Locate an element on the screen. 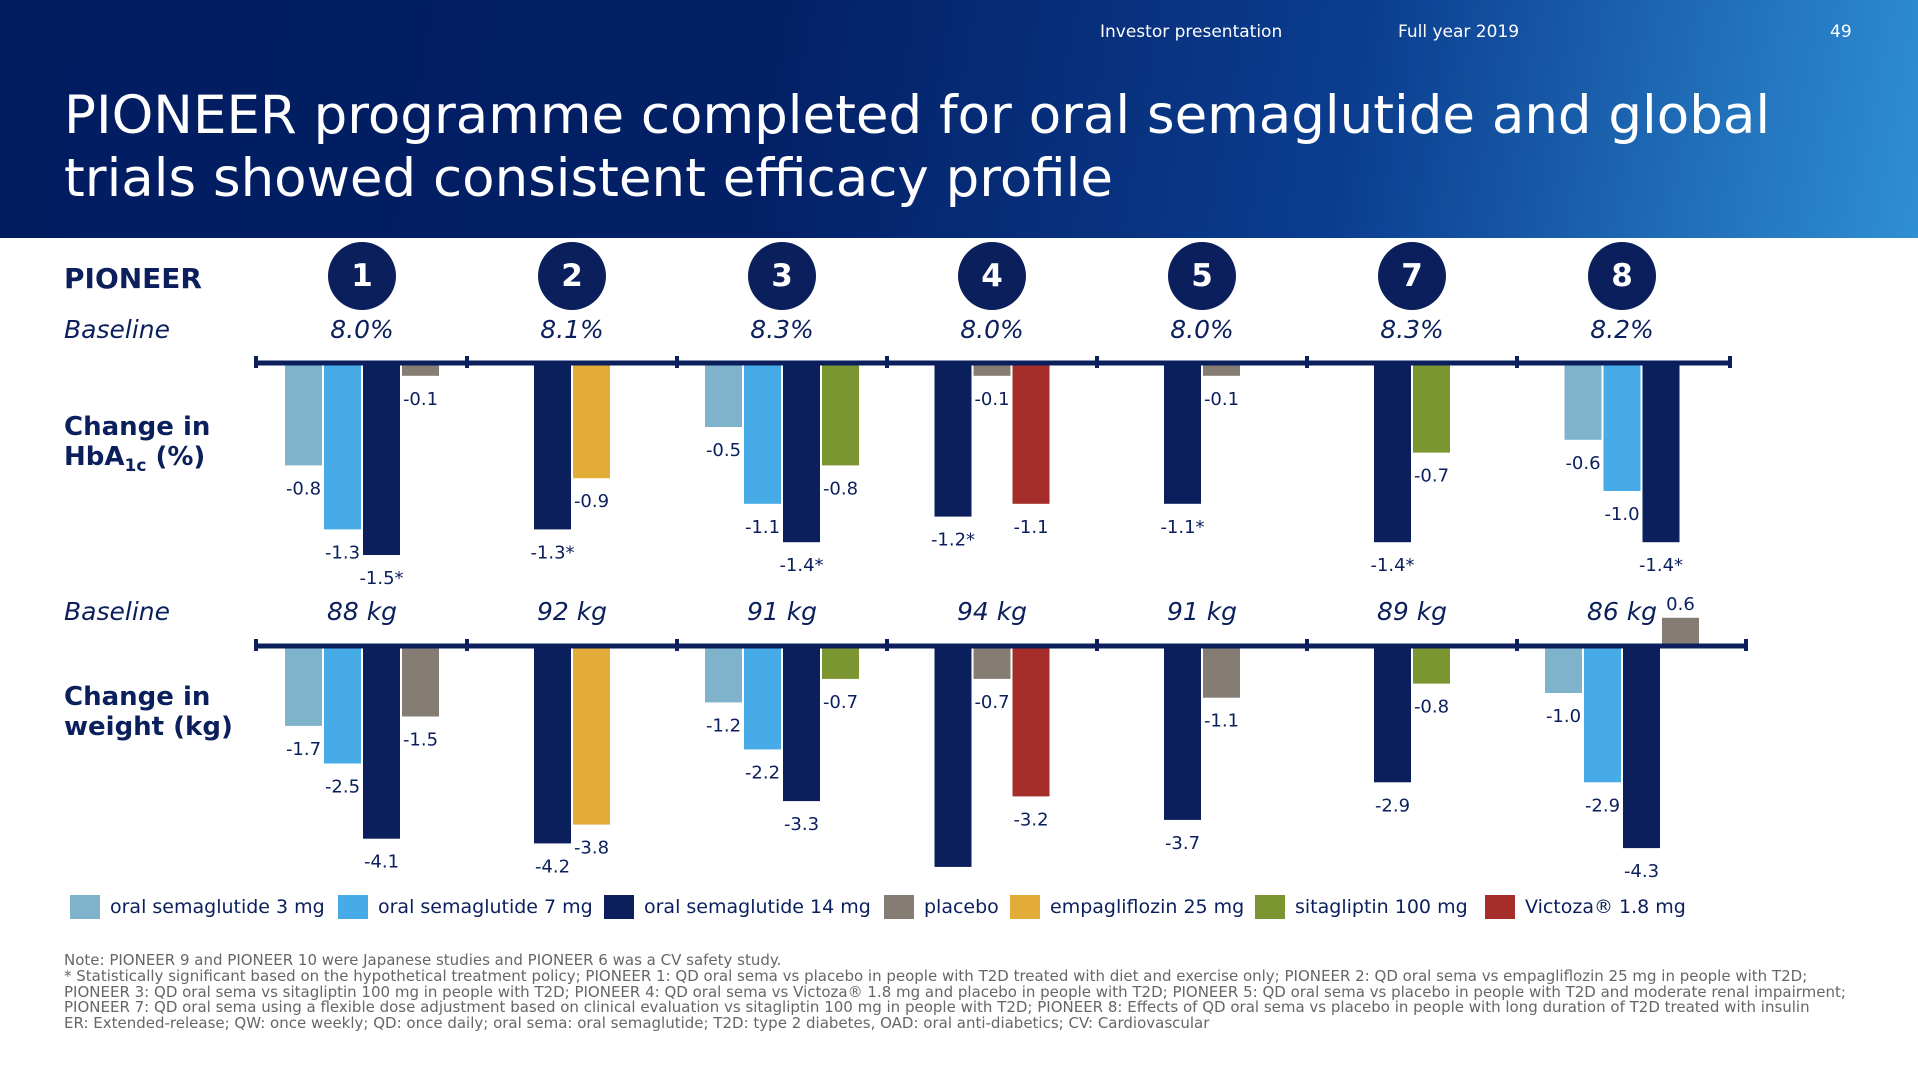  bar-victoza is located at coordinates (1031, 433).